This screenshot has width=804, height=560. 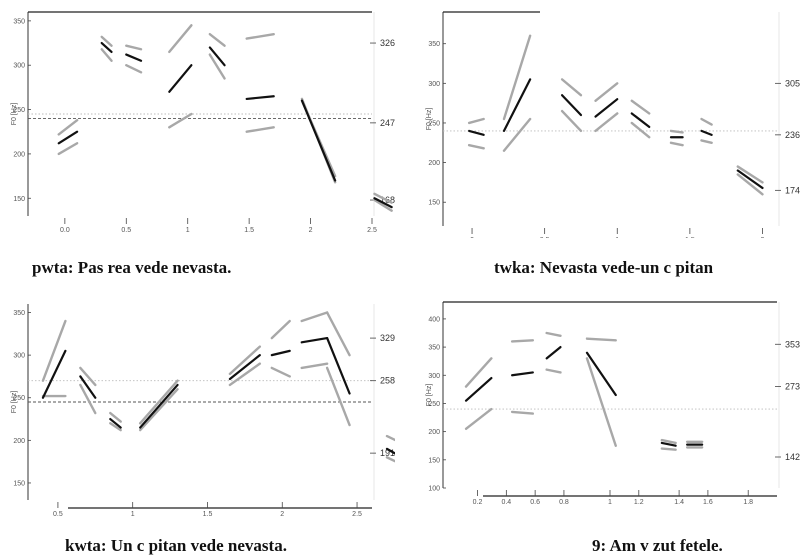 What do you see at coordinates (679, 502) in the screenshot?
I see `x-tick-label: 1.4` at bounding box center [679, 502].